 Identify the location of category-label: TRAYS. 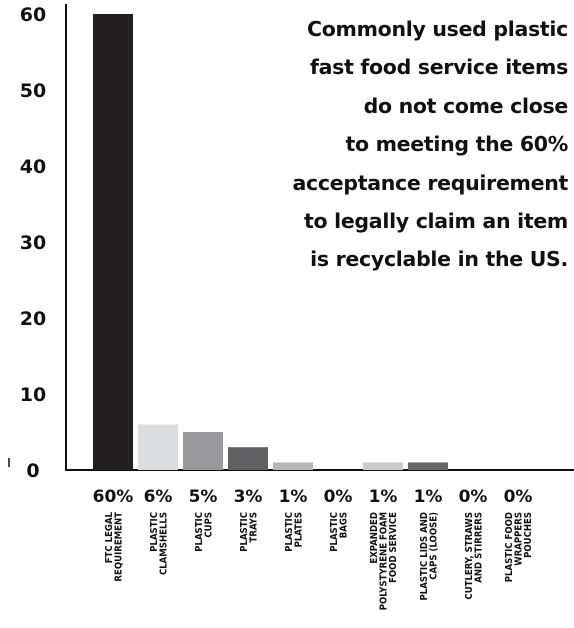
(253, 527).